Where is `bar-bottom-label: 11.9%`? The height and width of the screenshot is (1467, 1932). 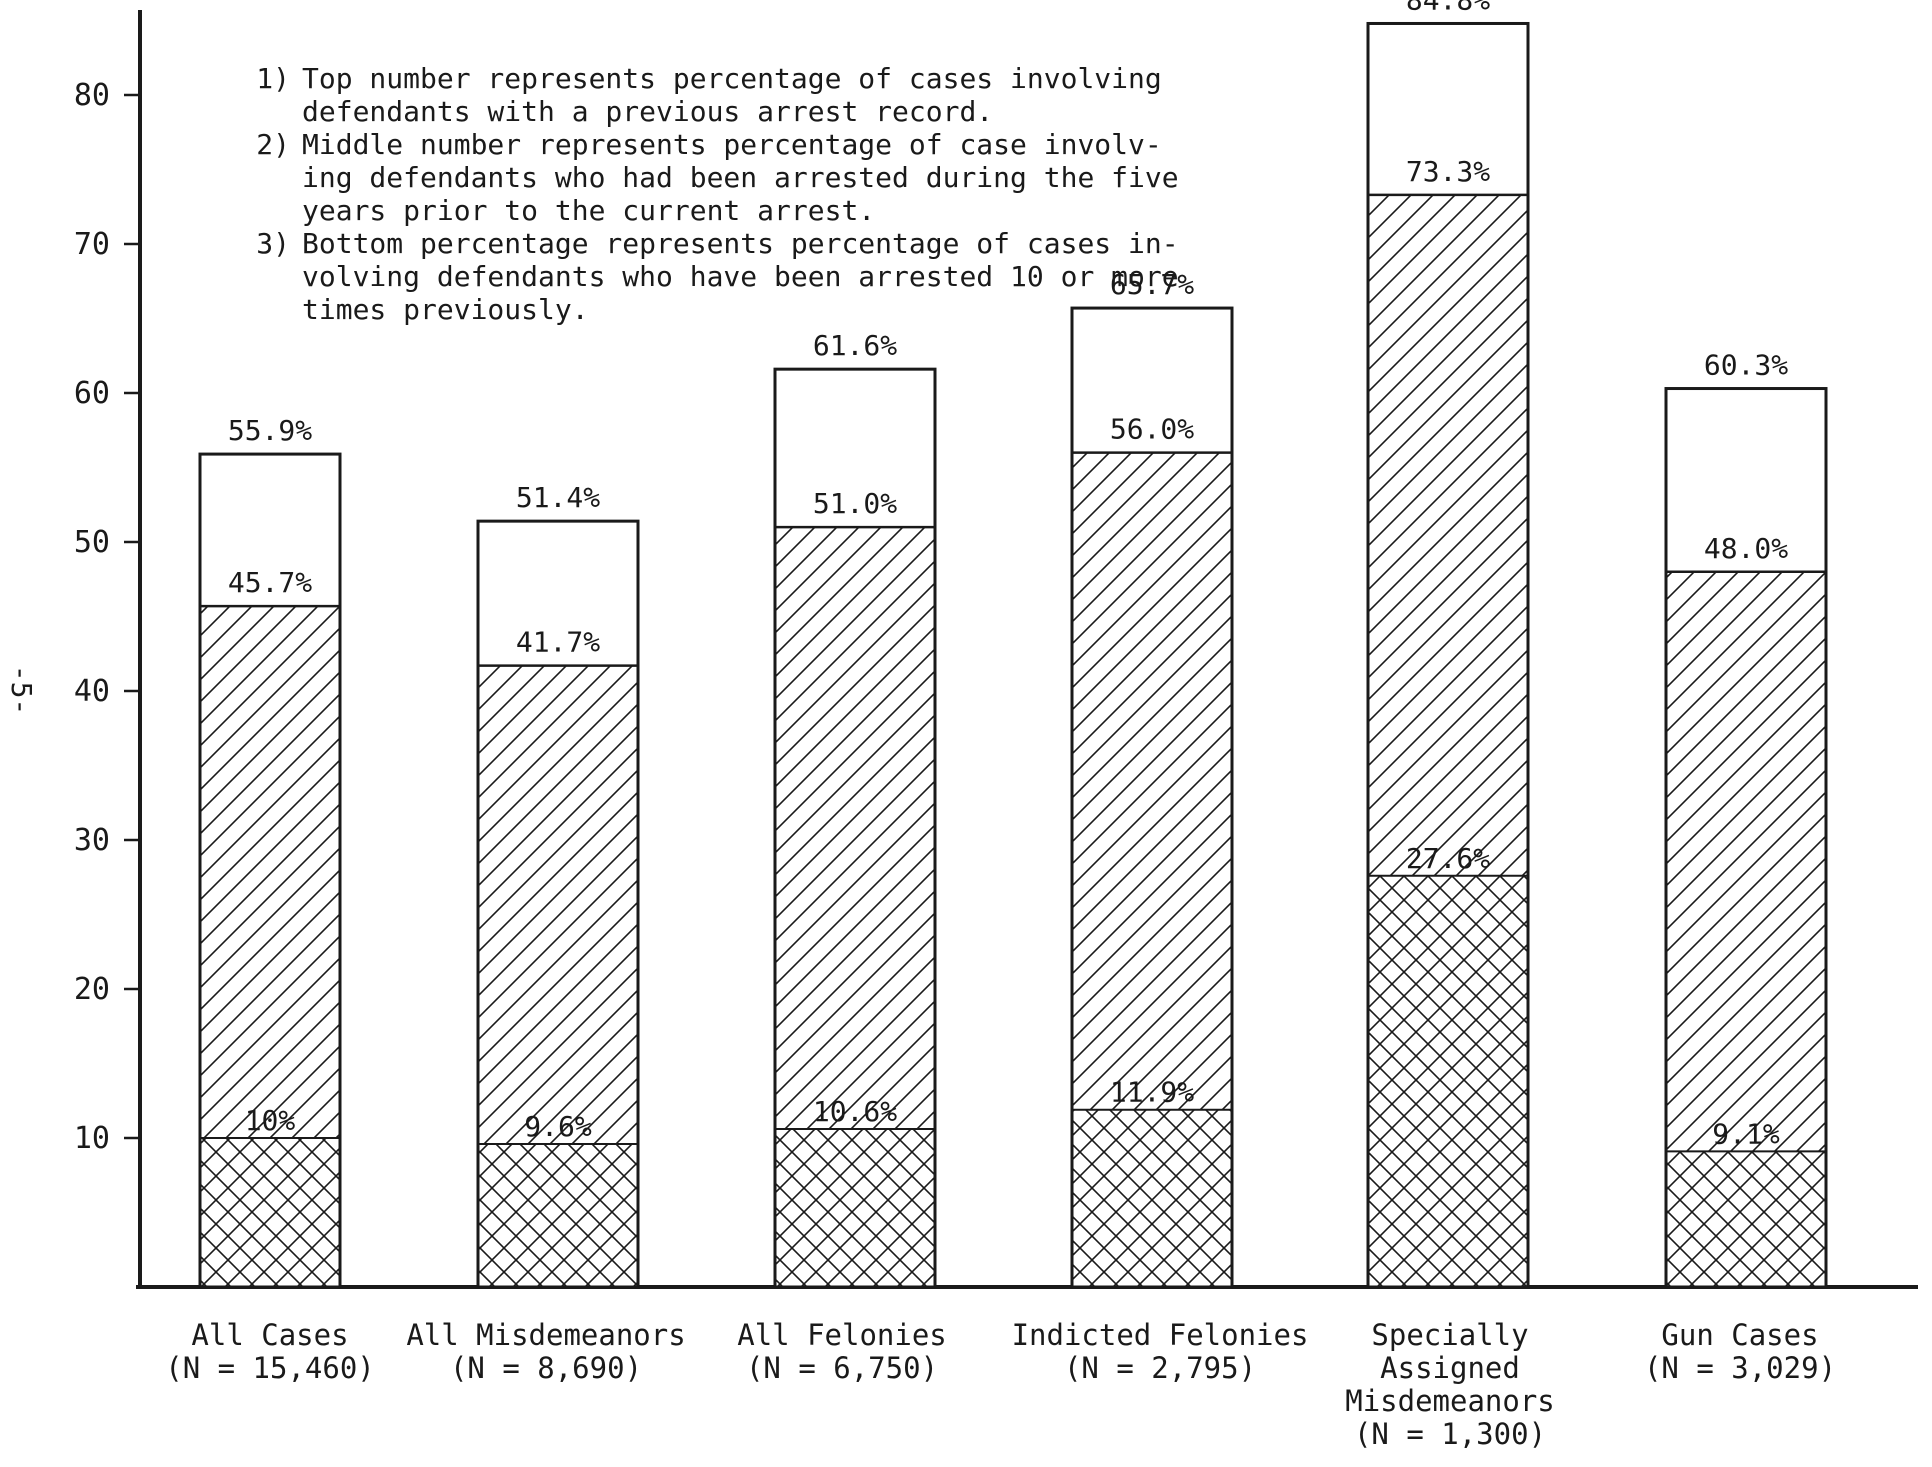
bar-bottom-label: 11.9% is located at coordinates (1152, 1092).